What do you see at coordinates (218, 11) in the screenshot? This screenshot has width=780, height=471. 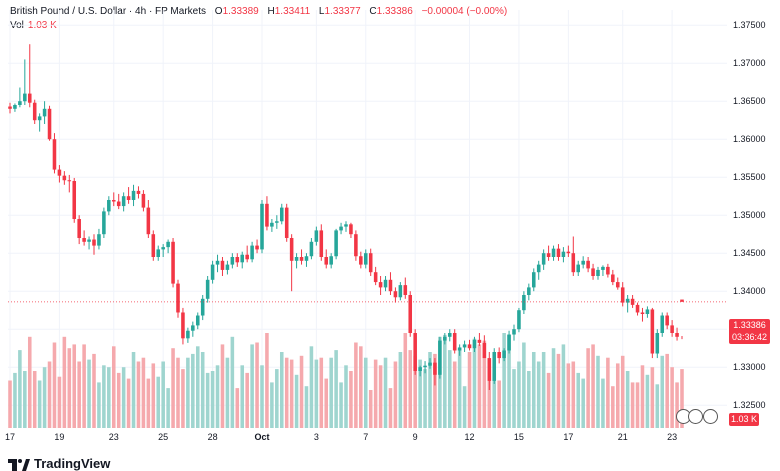 I see `open-label: O` at bounding box center [218, 11].